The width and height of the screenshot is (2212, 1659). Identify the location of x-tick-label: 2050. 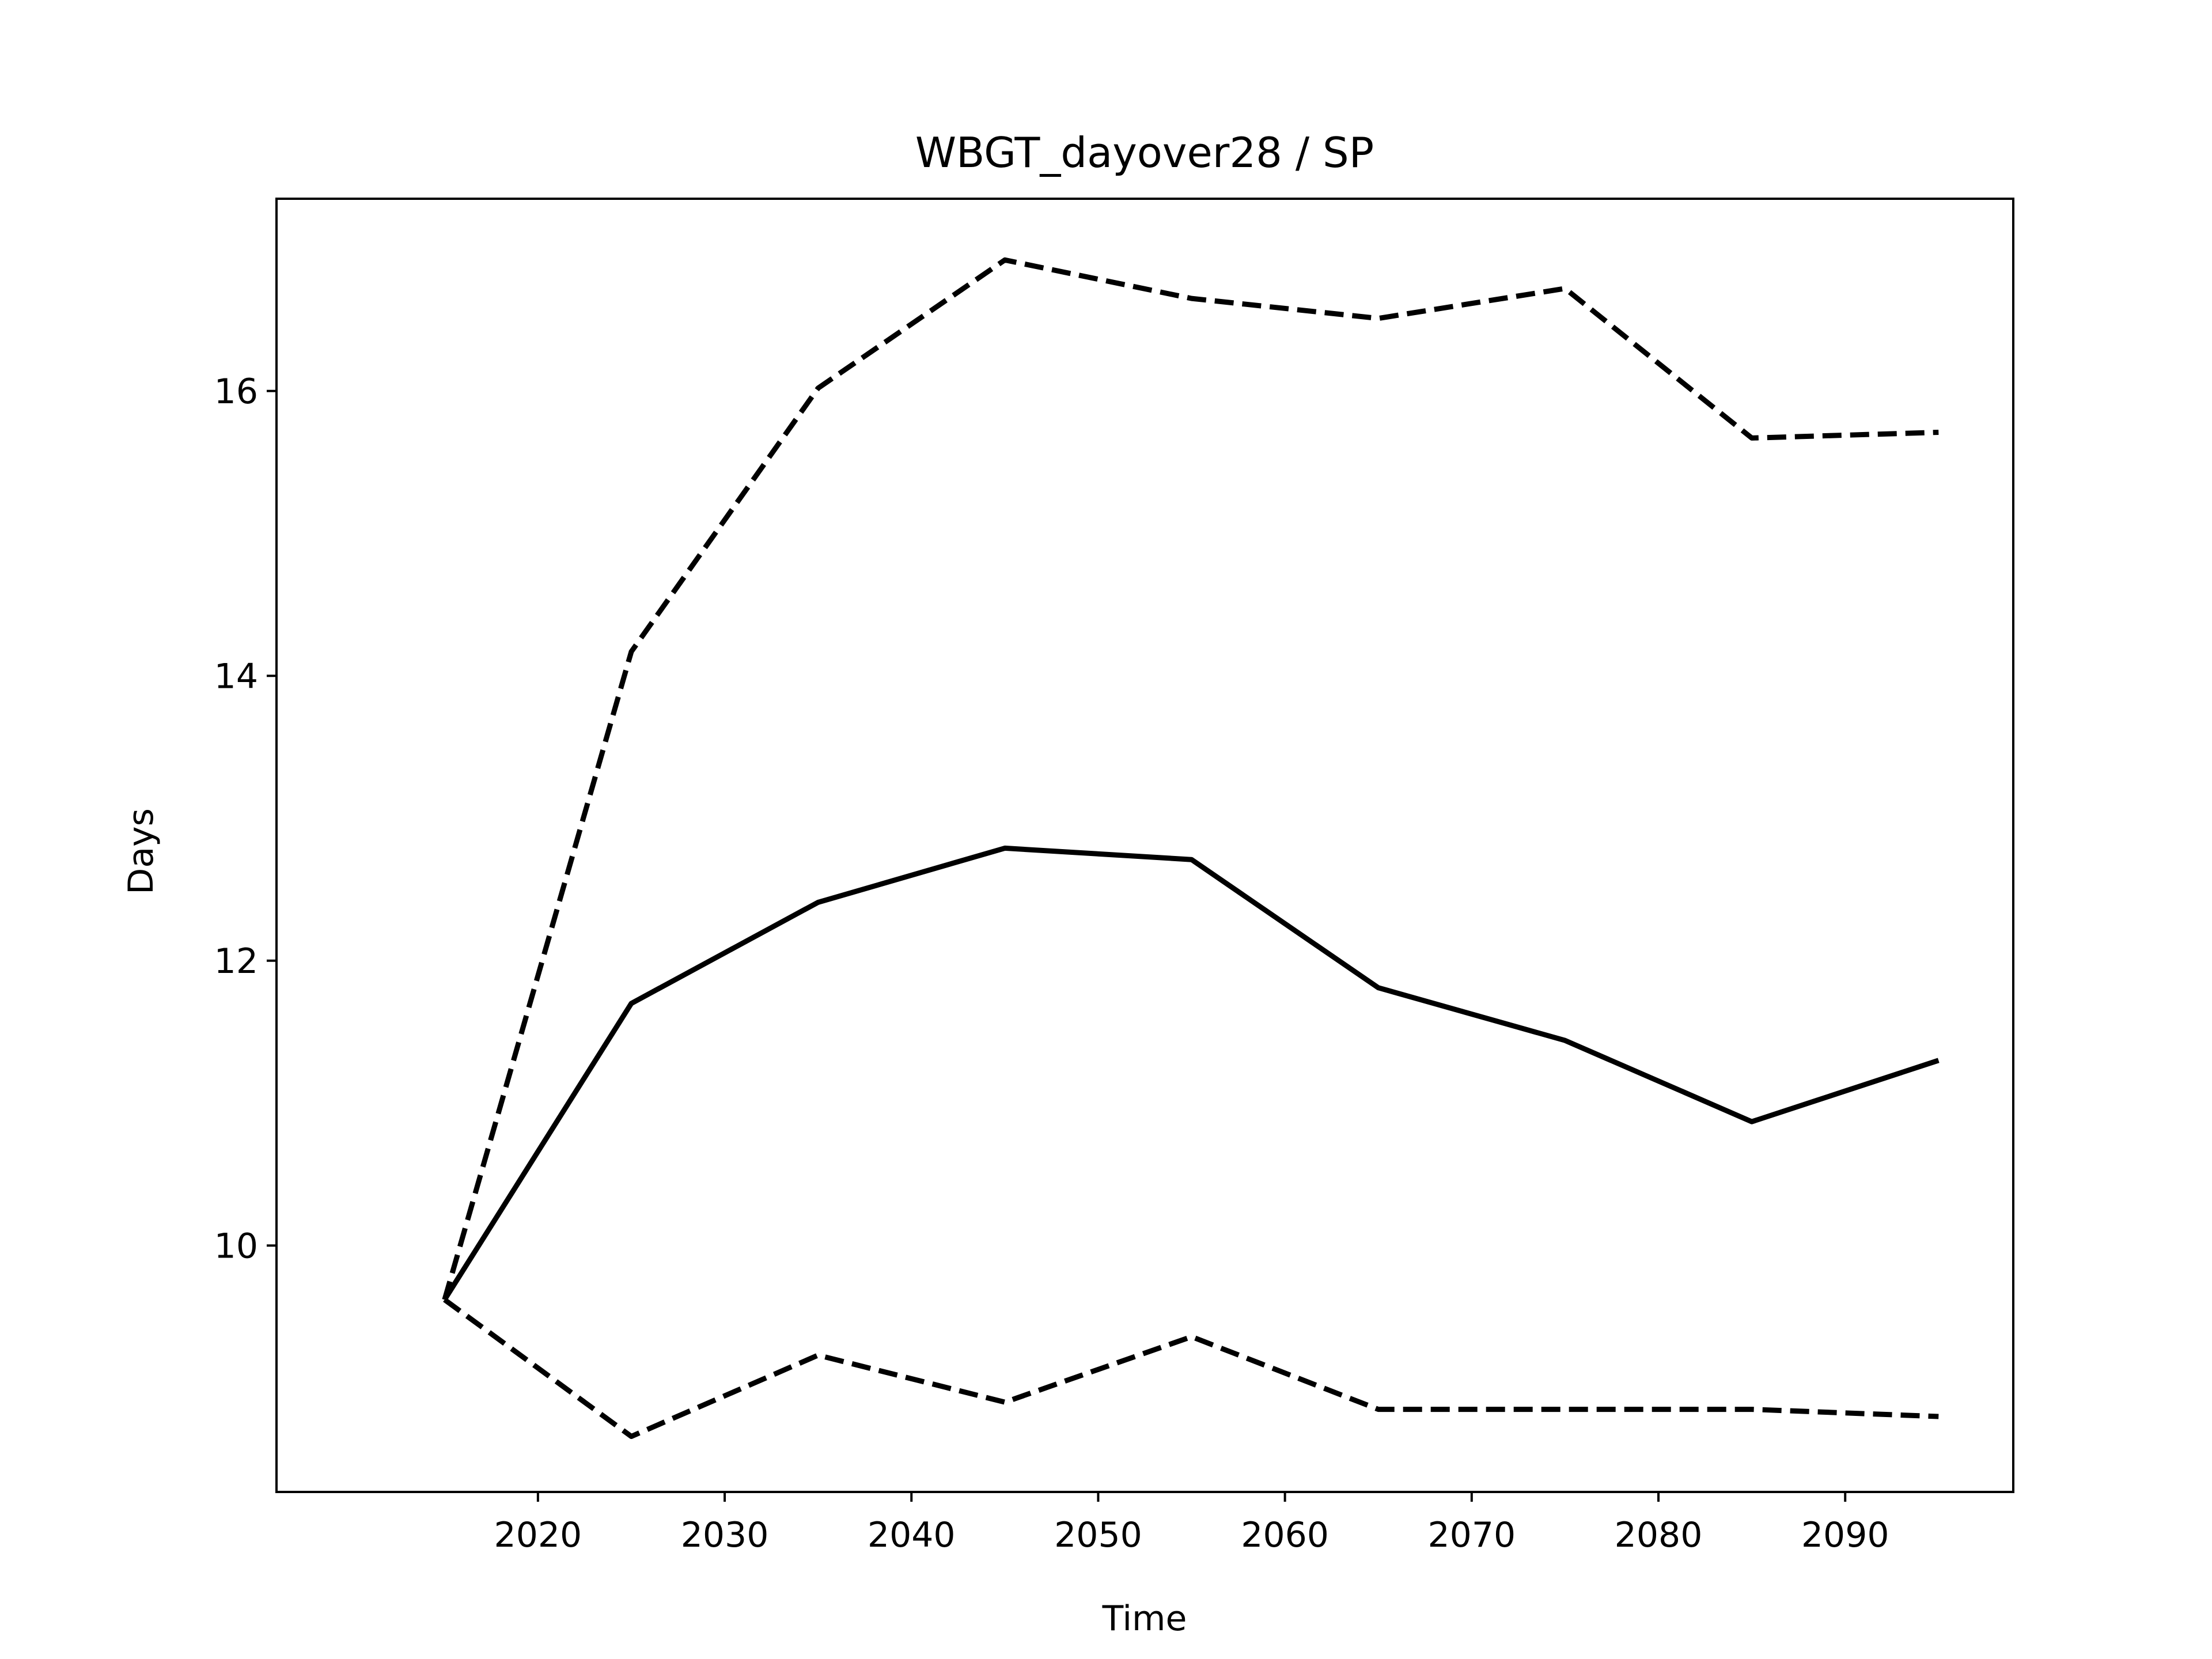
(1098, 1535).